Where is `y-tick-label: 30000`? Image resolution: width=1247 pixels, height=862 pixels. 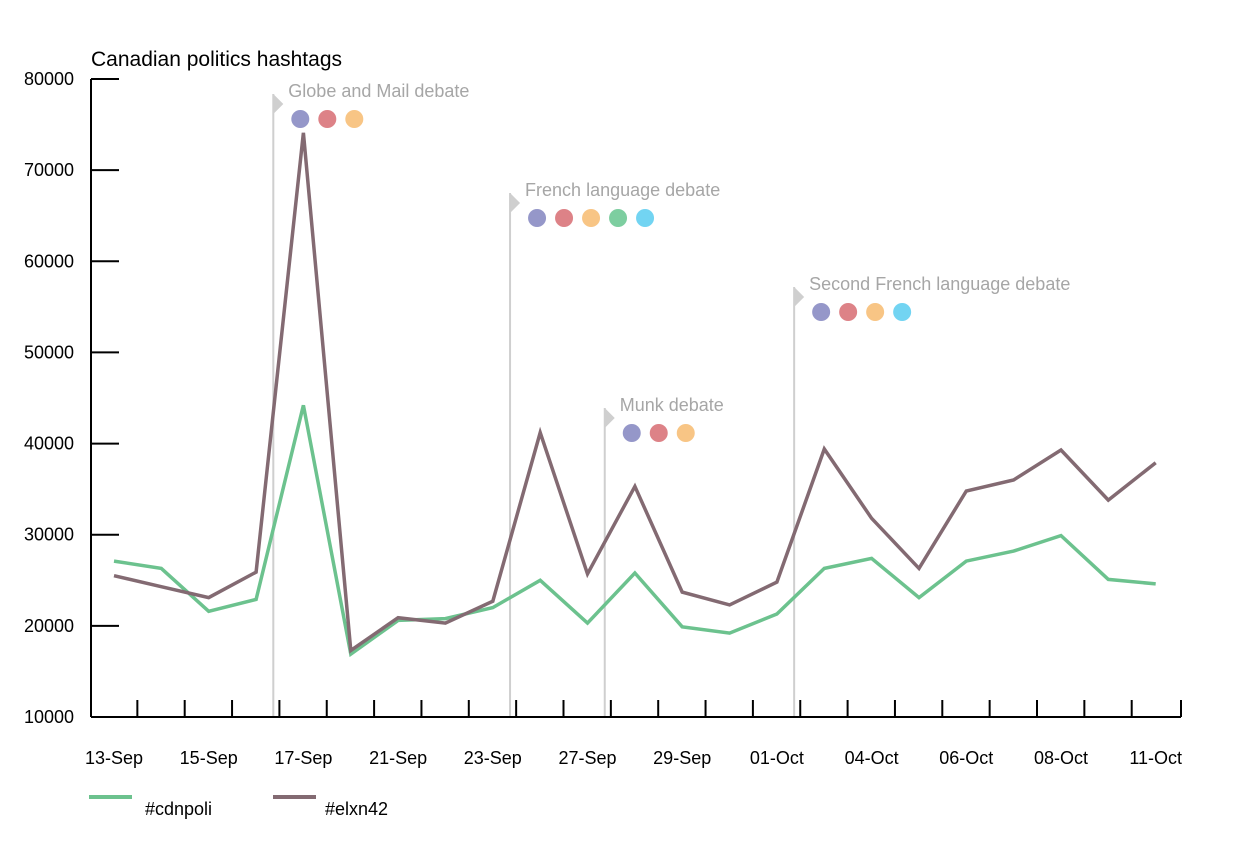
y-tick-label: 30000 is located at coordinates (49, 535).